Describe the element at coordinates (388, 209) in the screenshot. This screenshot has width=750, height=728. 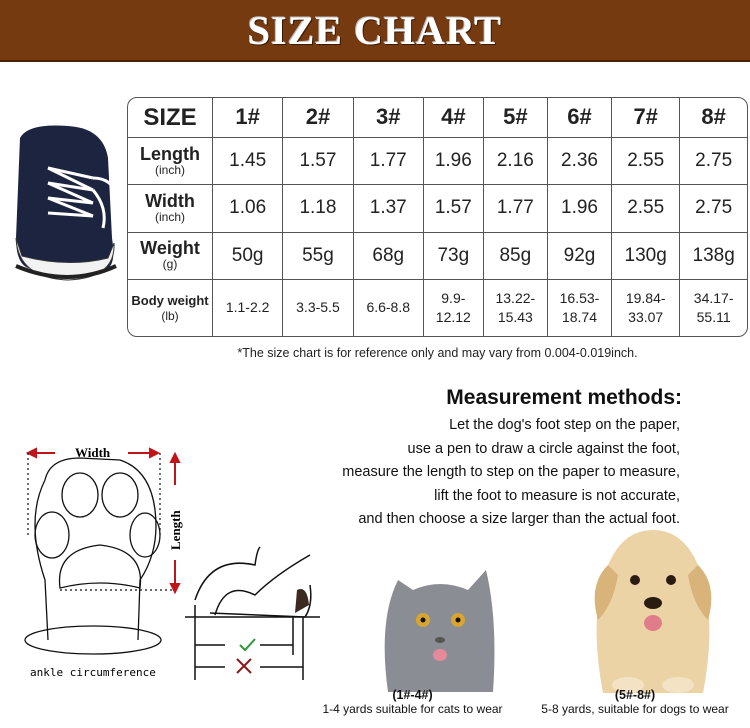
I see `table-cell: 1.37` at that location.